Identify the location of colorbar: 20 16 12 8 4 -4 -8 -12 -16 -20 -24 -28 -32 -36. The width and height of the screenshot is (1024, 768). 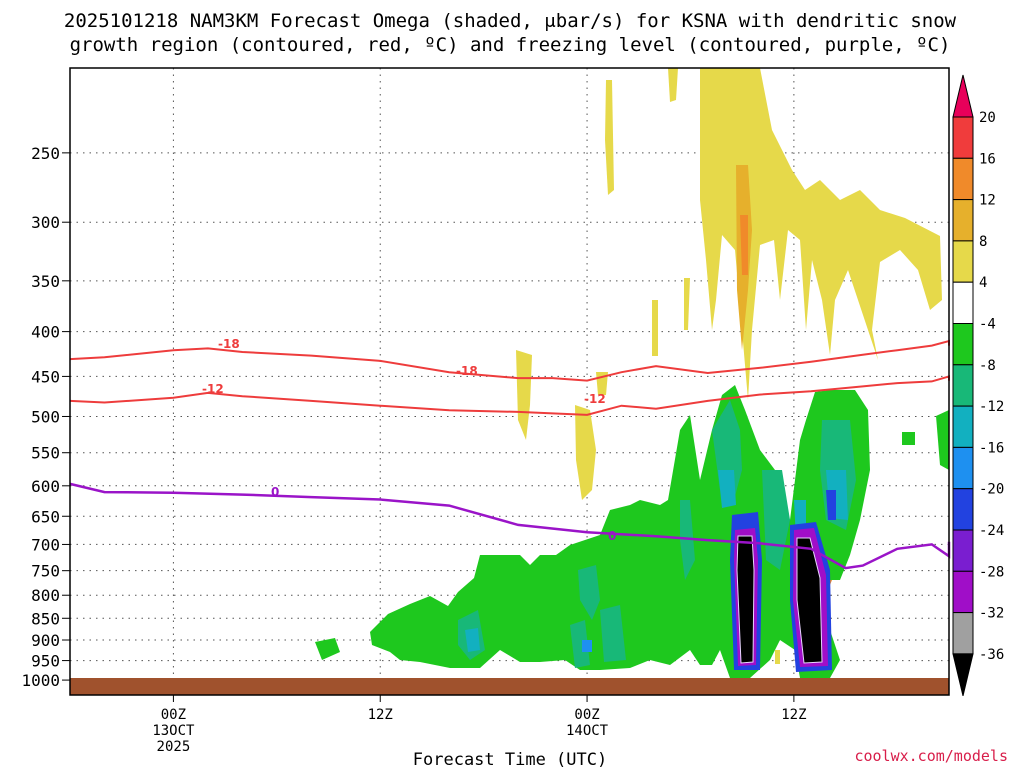
(978, 385).